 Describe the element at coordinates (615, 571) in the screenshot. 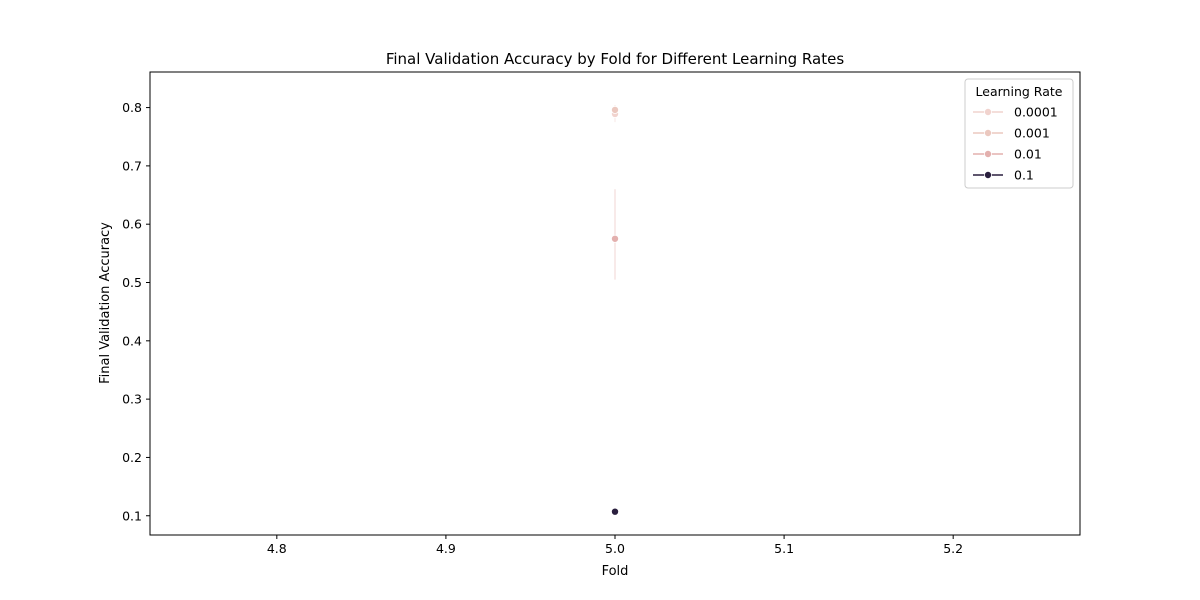

I see `x-axis-label: Fold` at that location.